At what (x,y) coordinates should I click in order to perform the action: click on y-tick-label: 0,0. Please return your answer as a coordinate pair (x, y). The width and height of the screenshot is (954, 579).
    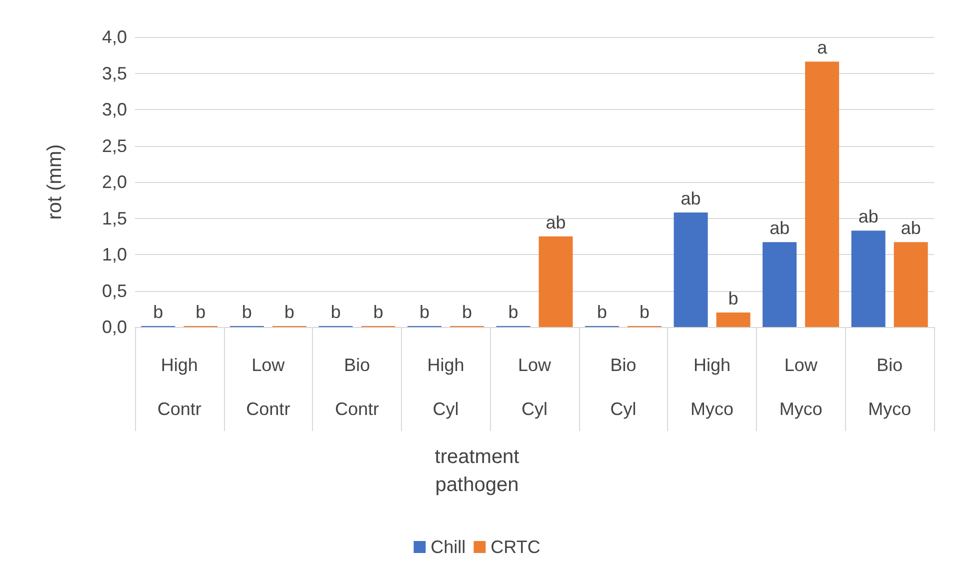
    Looking at the image, I should click on (114, 327).